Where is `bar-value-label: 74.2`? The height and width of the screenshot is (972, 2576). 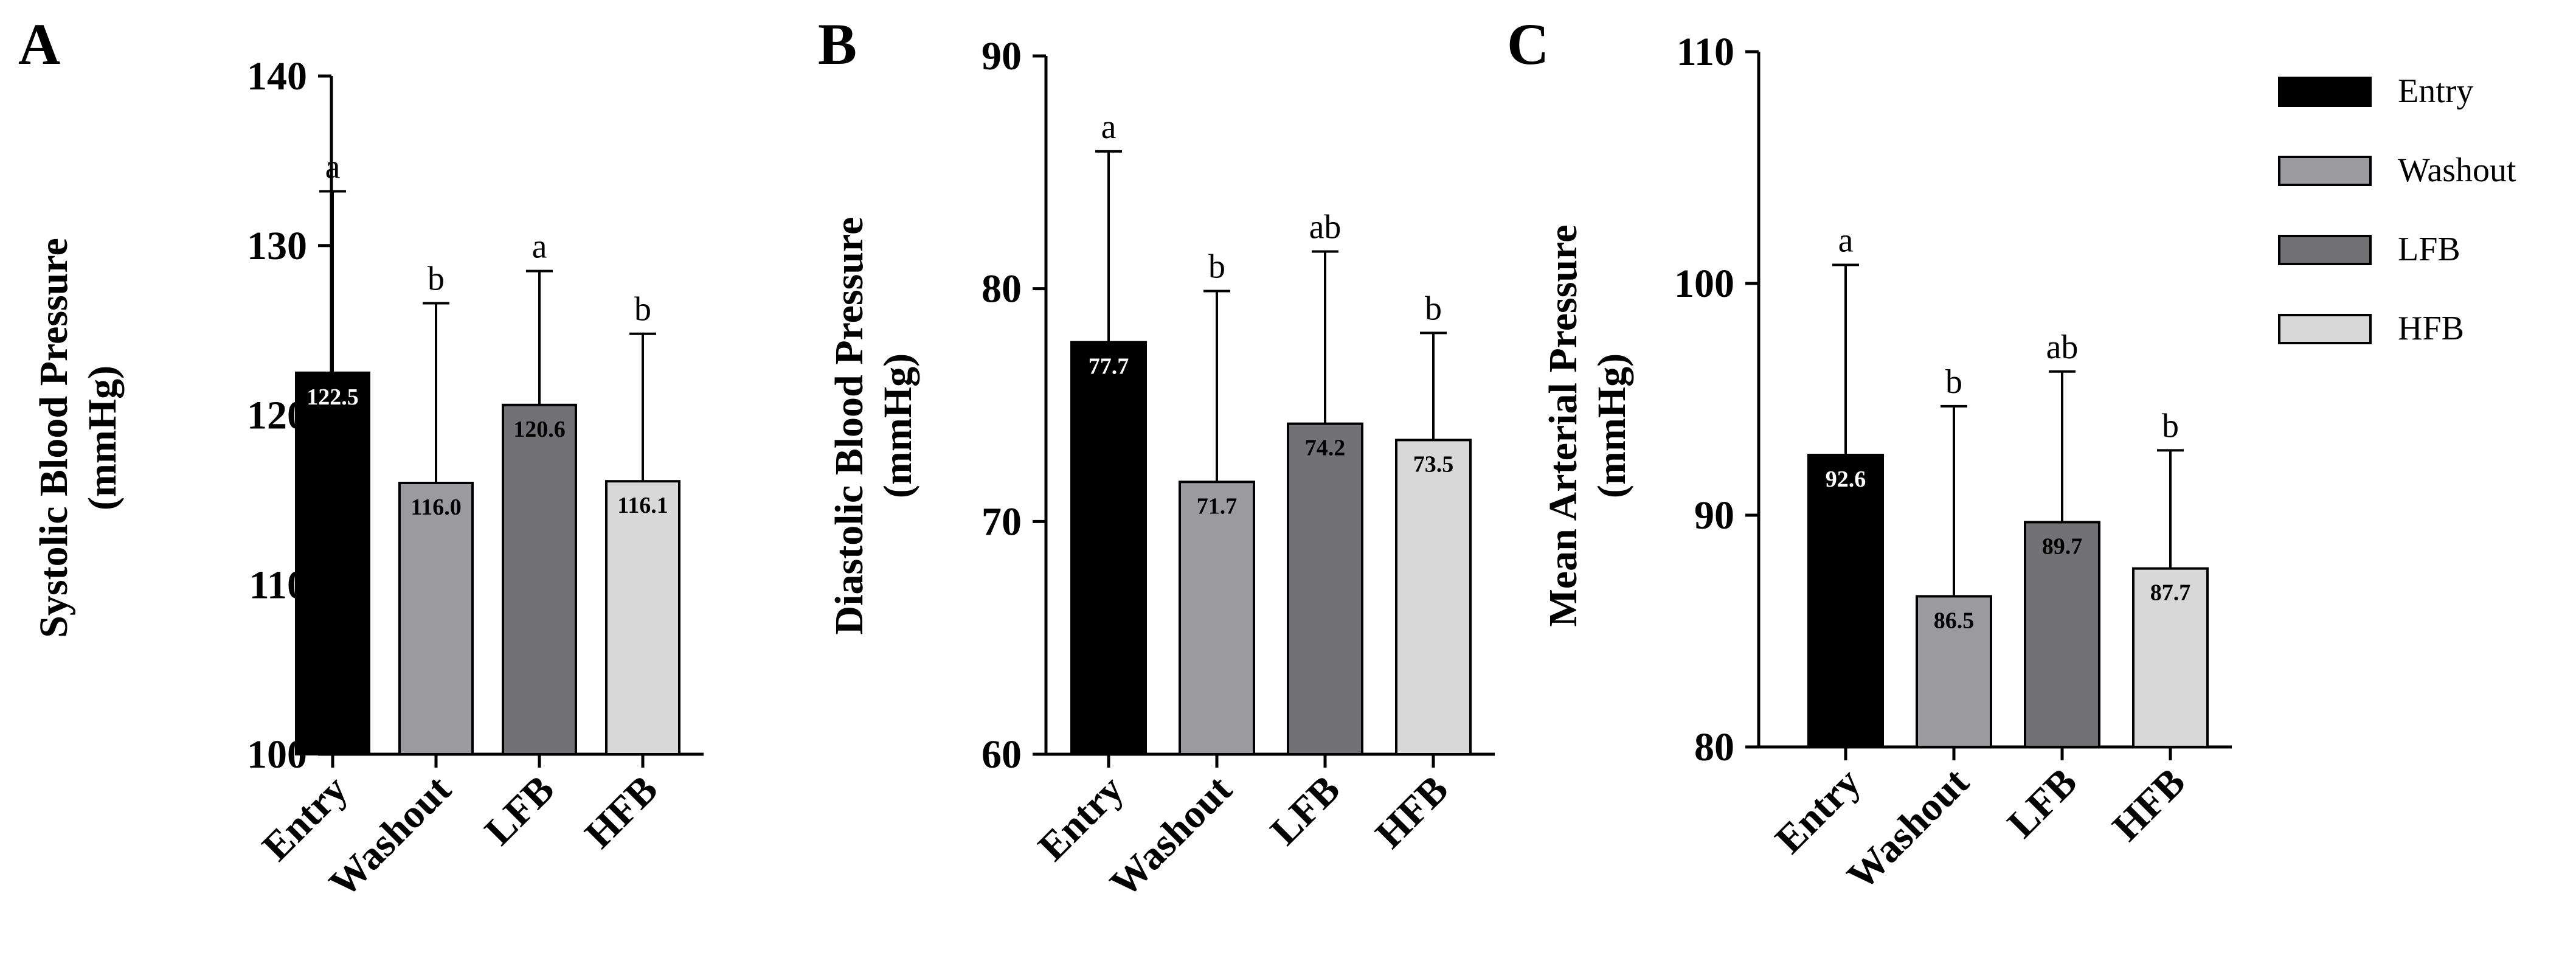 bar-value-label: 74.2 is located at coordinates (1325, 448).